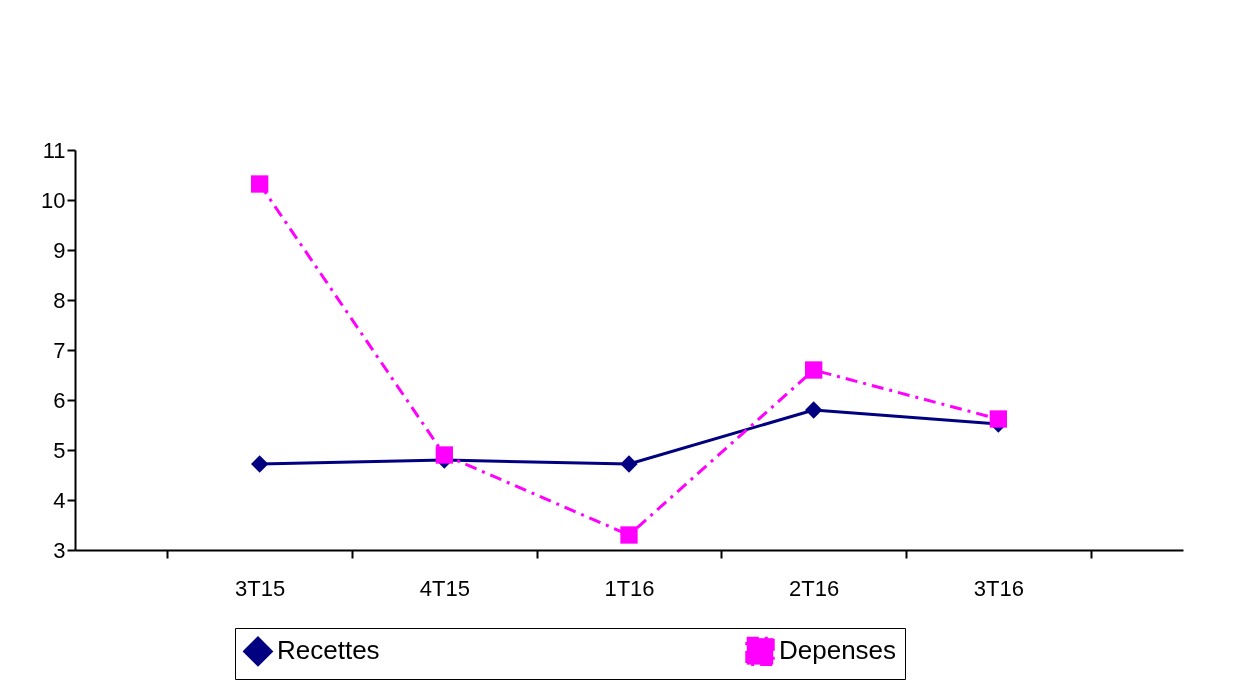 This screenshot has height=689, width=1234. What do you see at coordinates (629, 588) in the screenshot?
I see `x-tick-label: 1T16` at bounding box center [629, 588].